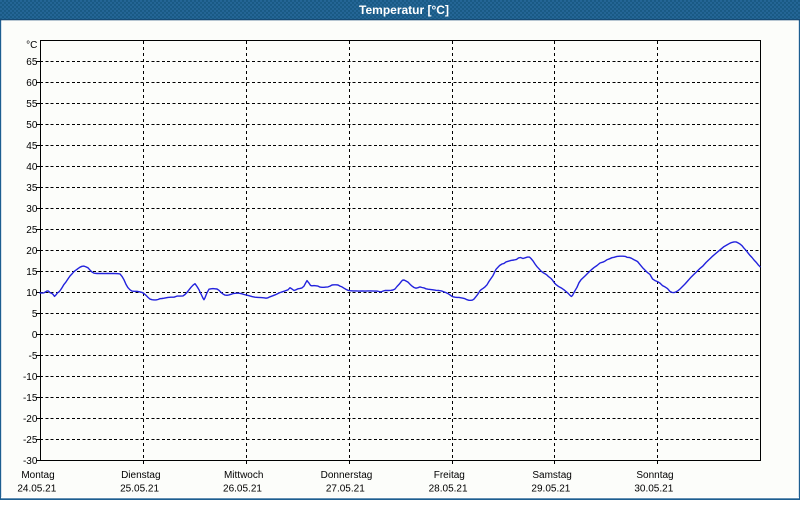  I want to click on svg-text: 35, so click(32, 188).